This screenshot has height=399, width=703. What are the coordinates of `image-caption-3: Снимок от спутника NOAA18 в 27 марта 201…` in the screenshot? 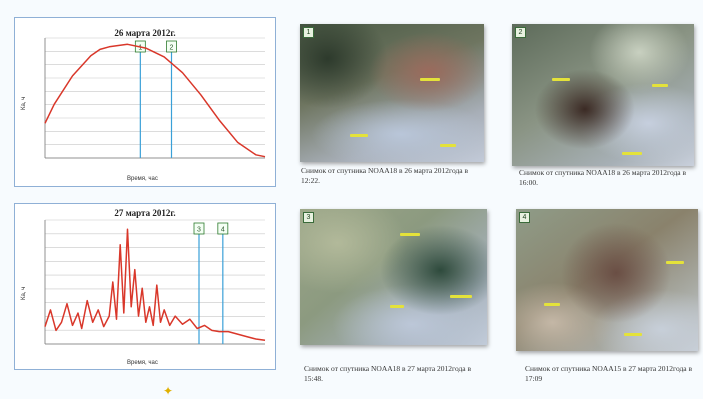 It's located at (388, 373).